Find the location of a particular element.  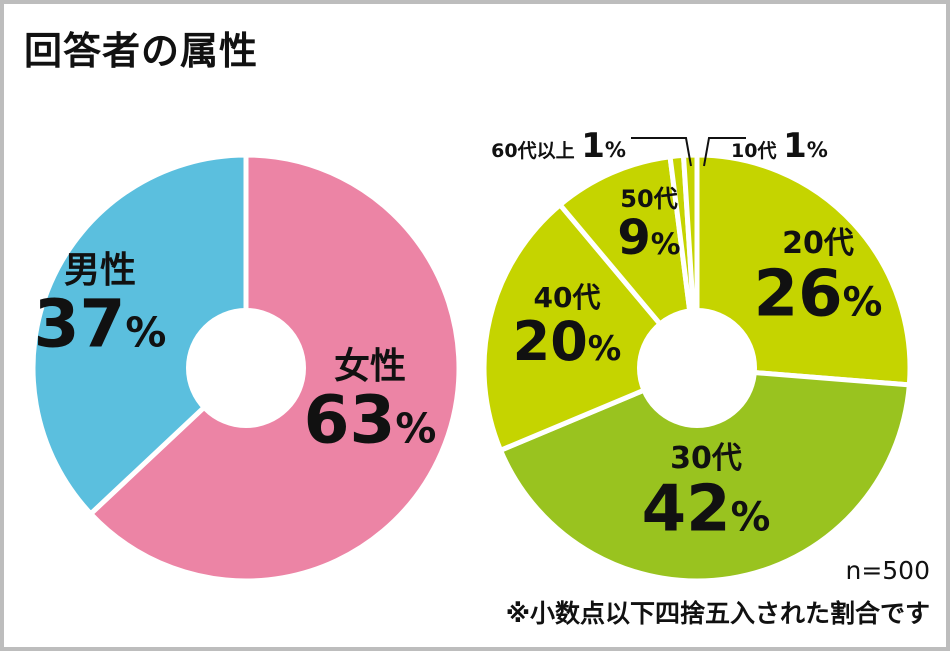

svg-text: 30代 is located at coordinates (706, 458).